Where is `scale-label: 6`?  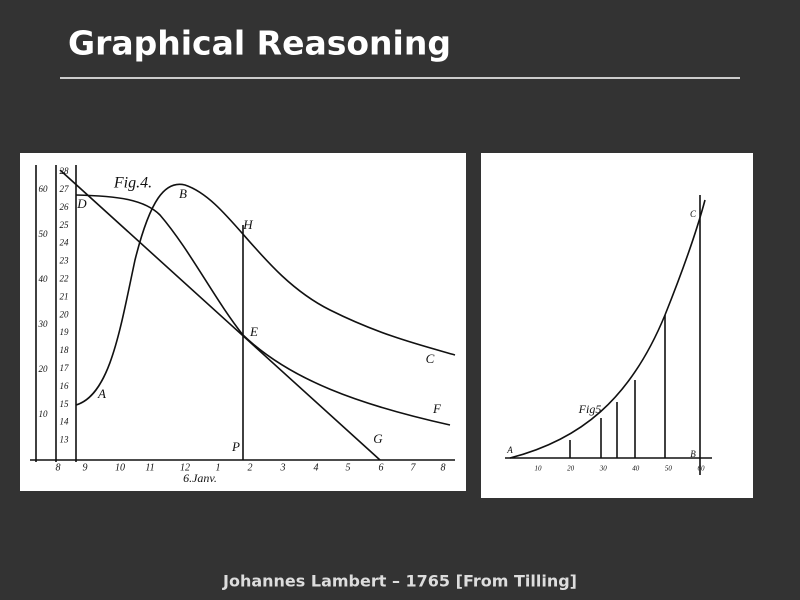 scale-label: 6 is located at coordinates (381, 467).